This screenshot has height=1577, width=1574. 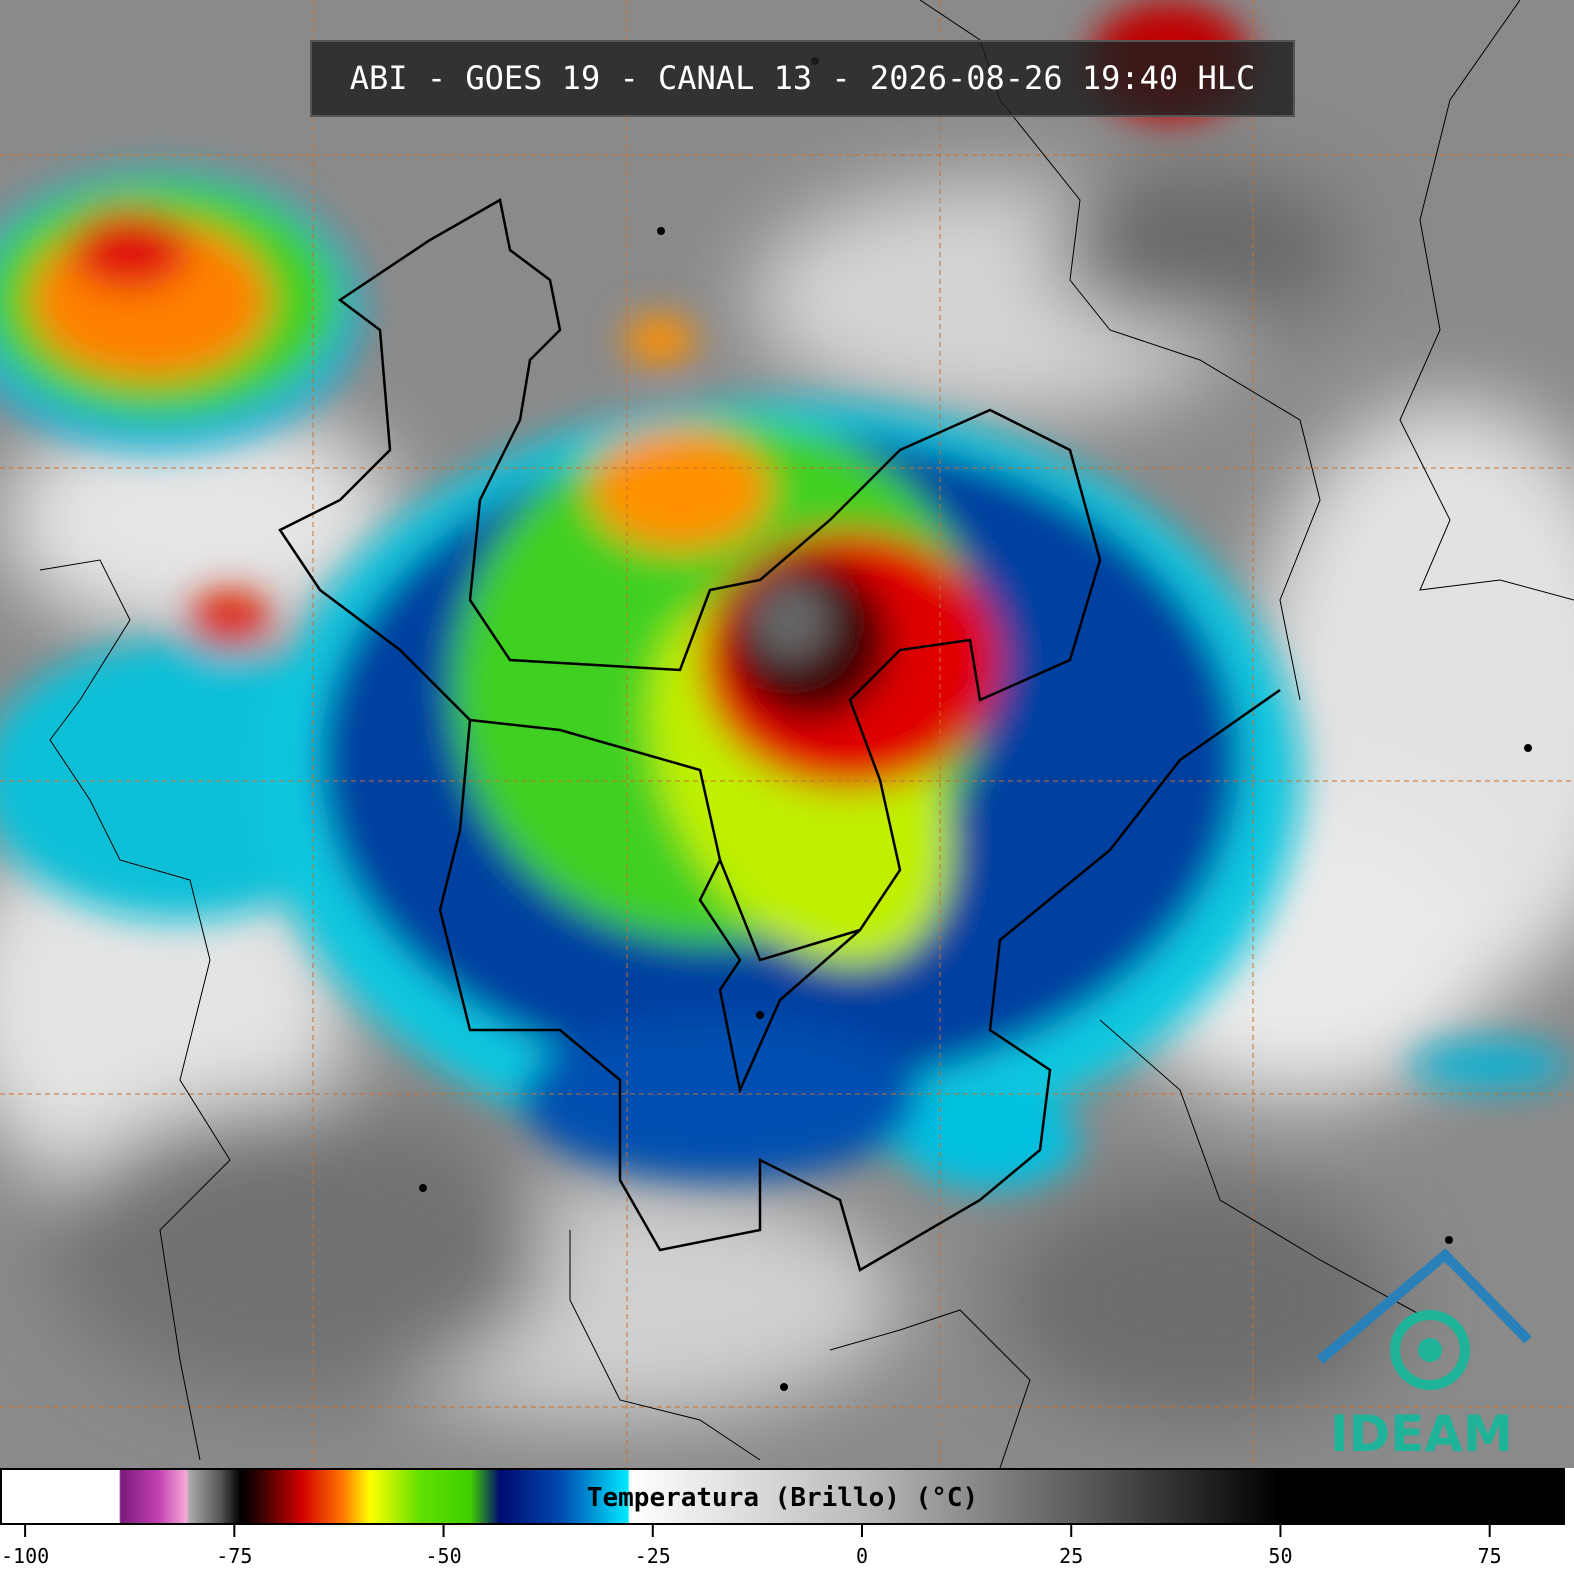 What do you see at coordinates (862, 1556) in the screenshot?
I see `tick-label: 0` at bounding box center [862, 1556].